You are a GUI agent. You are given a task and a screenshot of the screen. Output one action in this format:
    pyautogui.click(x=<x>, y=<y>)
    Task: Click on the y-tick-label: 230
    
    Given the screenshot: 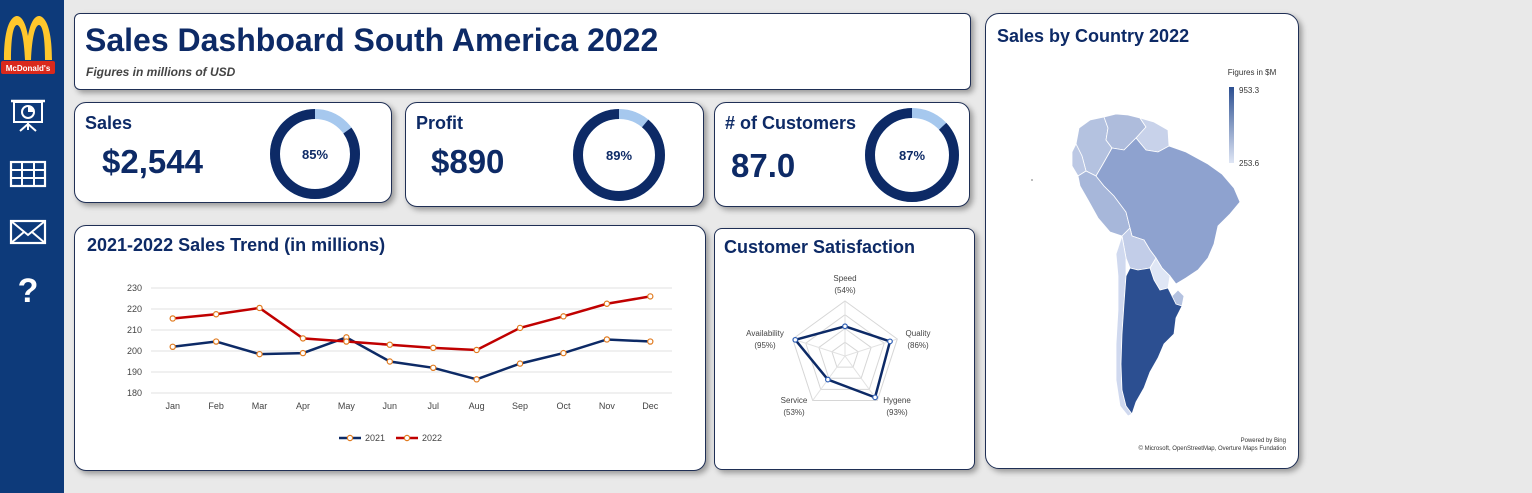 What is the action you would take?
    pyautogui.click(x=134, y=288)
    